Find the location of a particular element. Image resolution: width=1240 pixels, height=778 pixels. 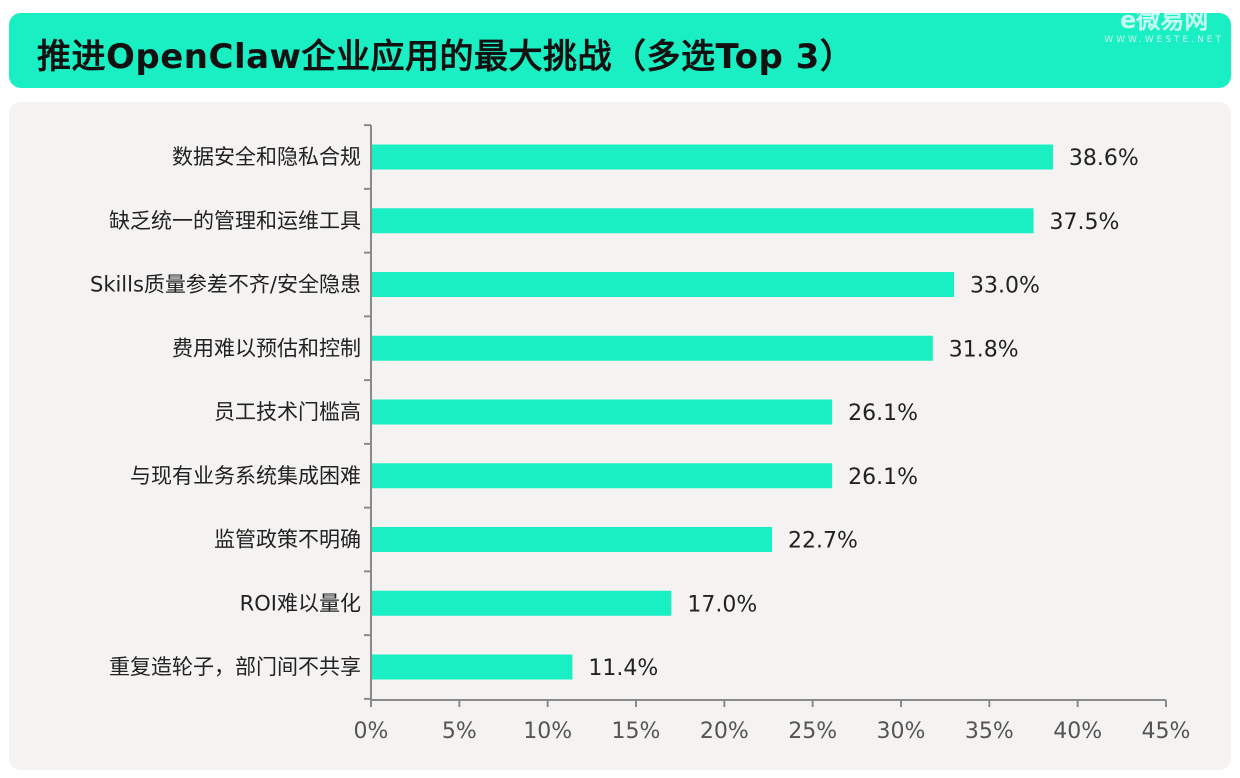

value-label: 31.8% is located at coordinates (984, 349).